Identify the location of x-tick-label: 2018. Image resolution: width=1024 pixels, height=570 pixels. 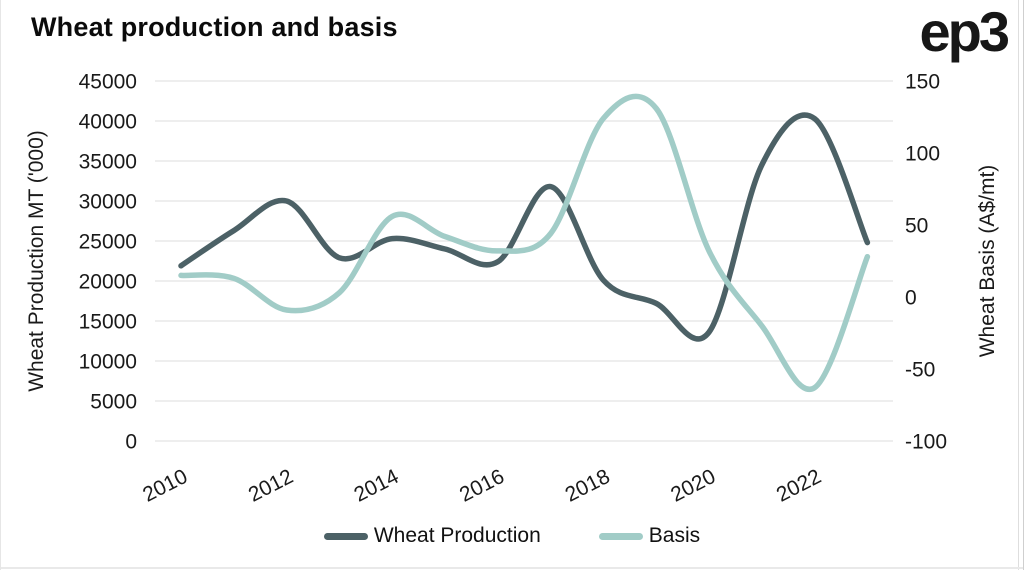
(588, 486).